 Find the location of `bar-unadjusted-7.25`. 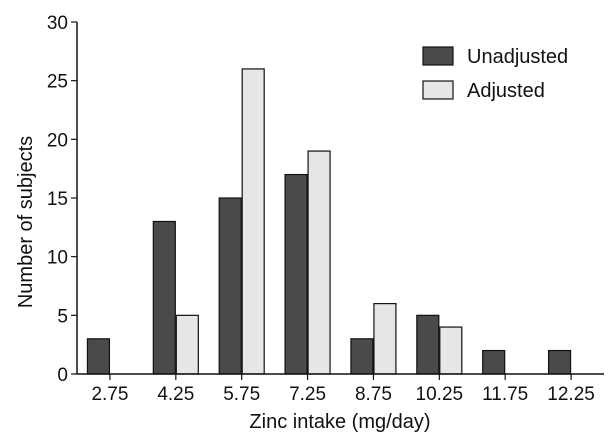

bar-unadjusted-7.25 is located at coordinates (296, 274).